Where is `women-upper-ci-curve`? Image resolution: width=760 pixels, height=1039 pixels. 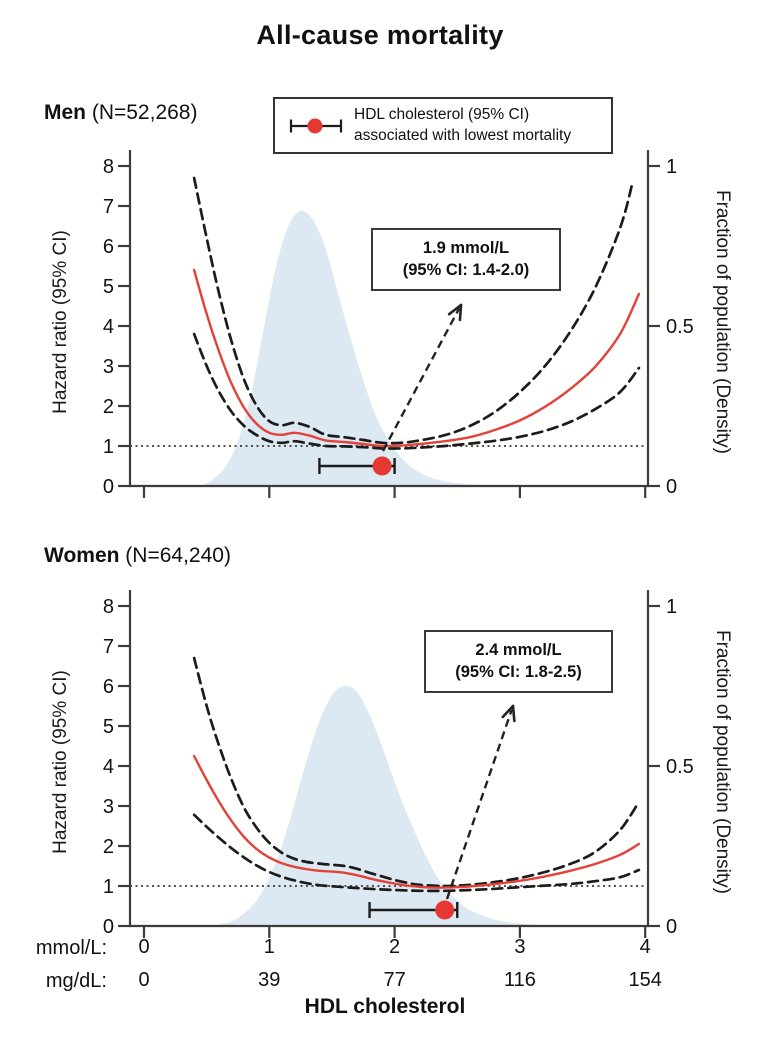
women-upper-ci-curve is located at coordinates (416, 772).